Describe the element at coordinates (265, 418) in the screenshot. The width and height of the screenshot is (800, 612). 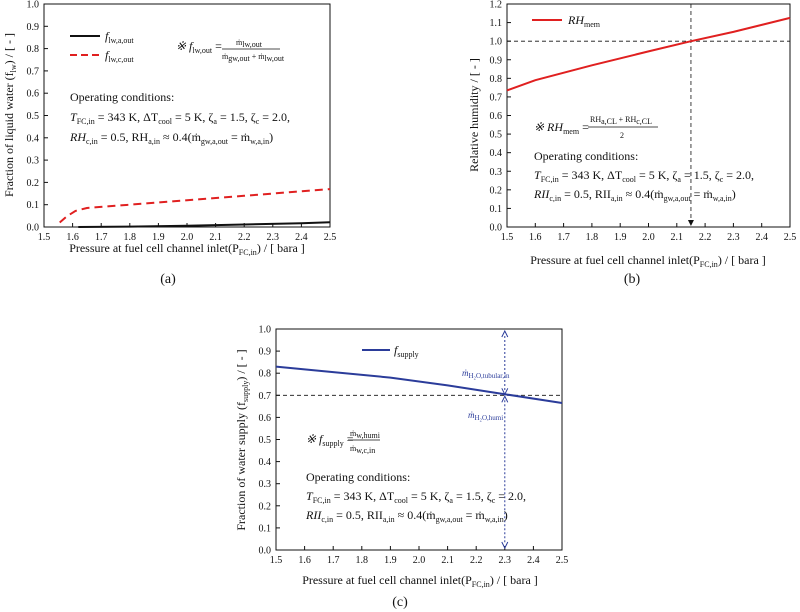
I see `chart-c-ytick-label: 0.6` at that location.